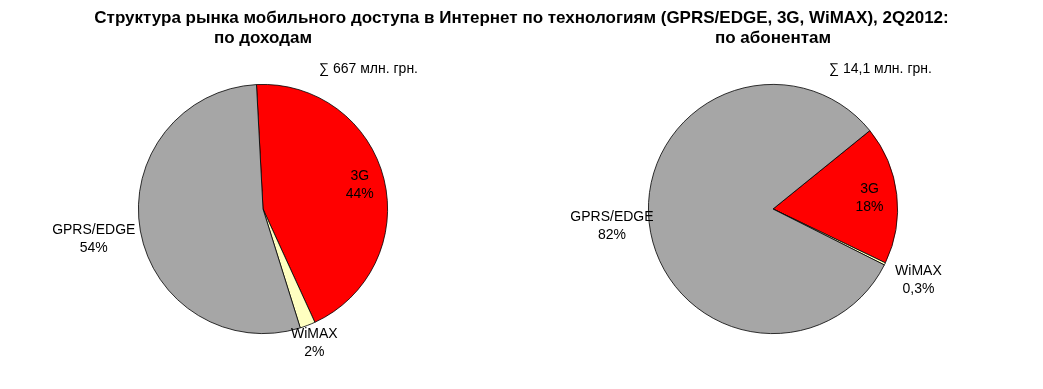 This screenshot has height=389, width=1043. What do you see at coordinates (263, 38) in the screenshot?
I see `chart-subtitle: по доходам` at bounding box center [263, 38].